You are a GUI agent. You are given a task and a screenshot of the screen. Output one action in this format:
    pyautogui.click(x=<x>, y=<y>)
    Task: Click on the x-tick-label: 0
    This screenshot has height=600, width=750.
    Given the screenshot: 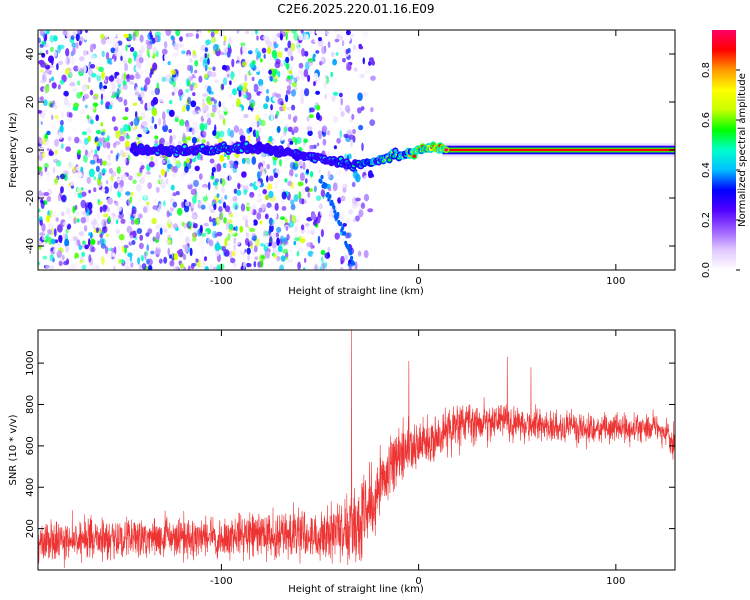 What is the action you would take?
    pyautogui.click(x=418, y=281)
    